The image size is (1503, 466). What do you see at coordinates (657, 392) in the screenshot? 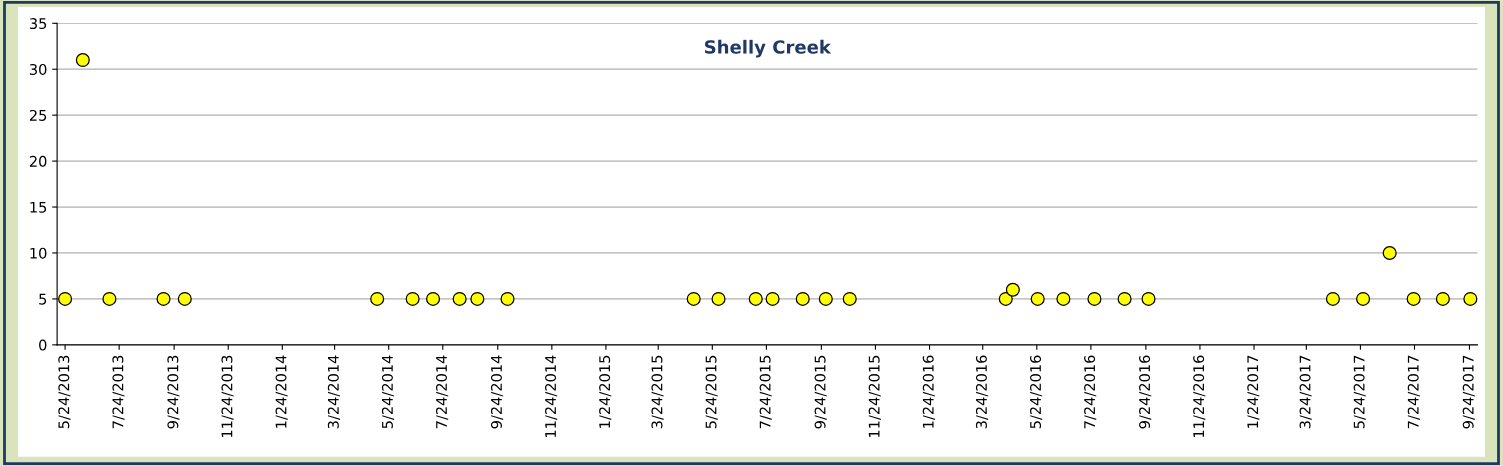
I see `x-tick-label: 3/24/2015` at bounding box center [657, 392].